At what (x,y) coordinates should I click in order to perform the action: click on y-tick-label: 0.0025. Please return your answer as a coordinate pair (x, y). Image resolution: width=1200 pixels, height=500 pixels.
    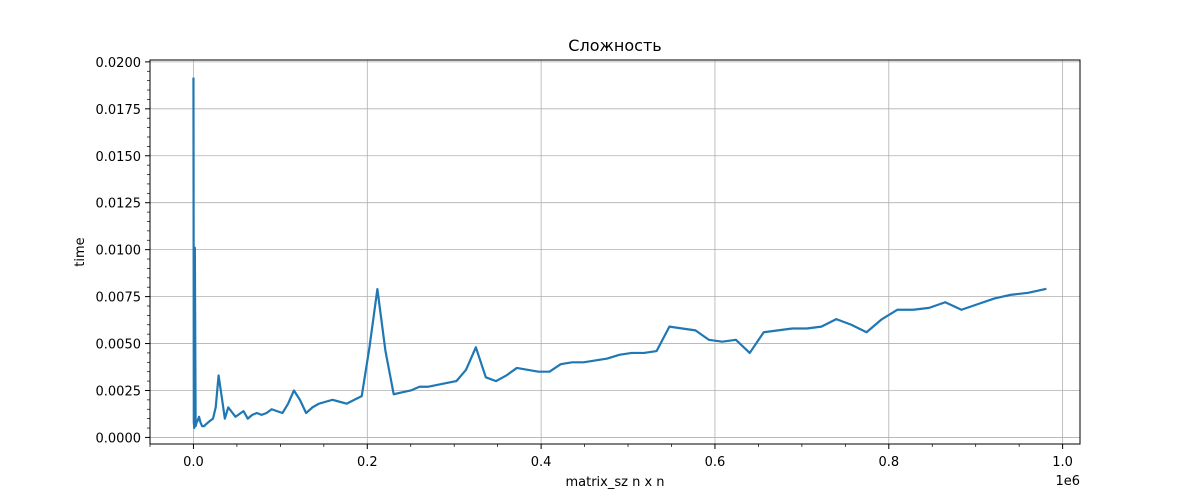
    Looking at the image, I should click on (119, 391).